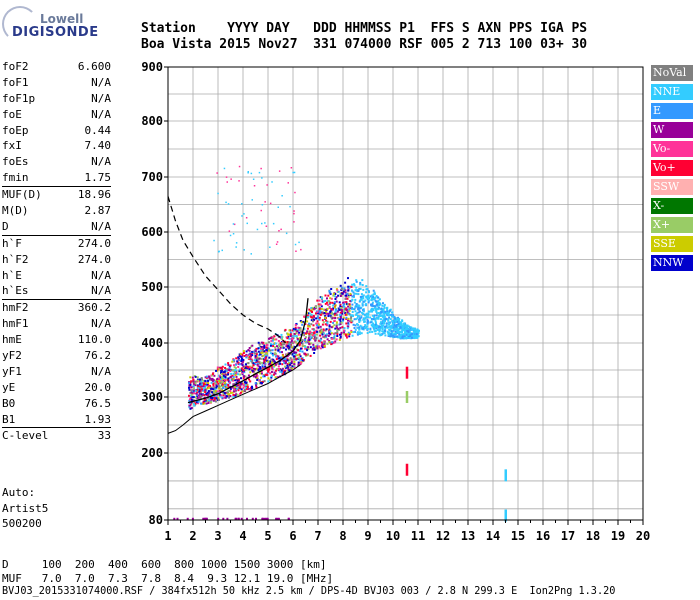  I want to click on param-row: yF2 76.2, so click(56, 356).